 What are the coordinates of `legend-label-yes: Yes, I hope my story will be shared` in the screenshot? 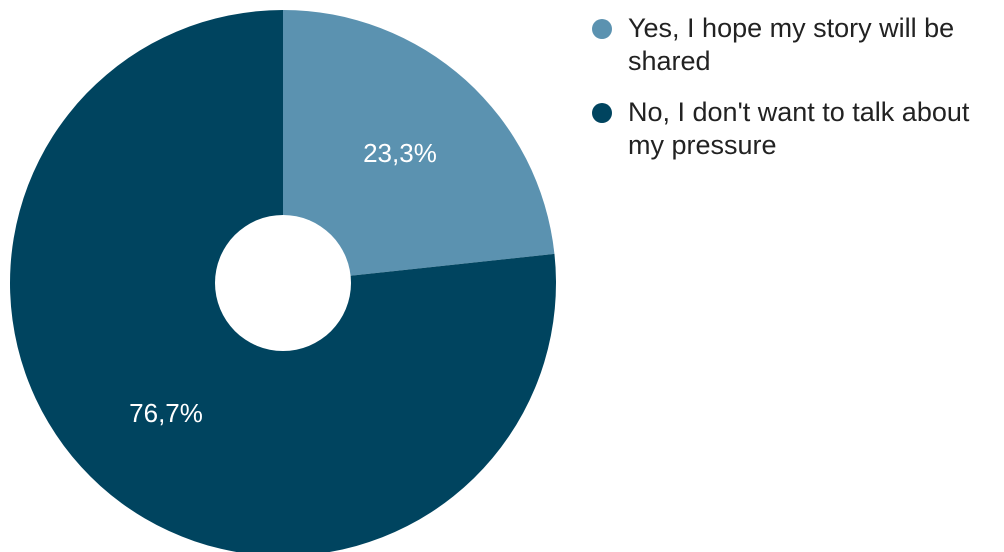 It's located at (791, 44).